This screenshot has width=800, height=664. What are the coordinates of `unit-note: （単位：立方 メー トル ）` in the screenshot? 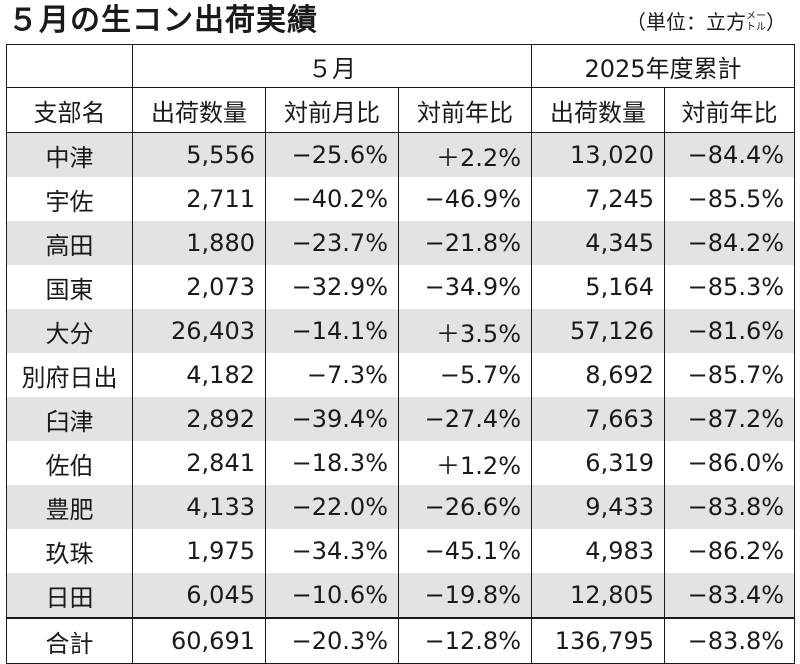 It's located at (706, 22).